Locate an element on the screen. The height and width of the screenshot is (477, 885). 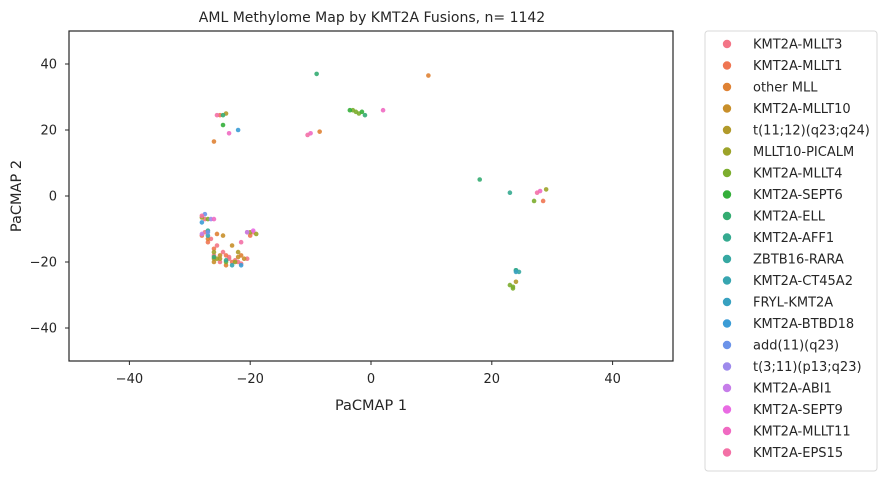
legend-label: KMT2A-MLLT11 is located at coordinates (802, 432).